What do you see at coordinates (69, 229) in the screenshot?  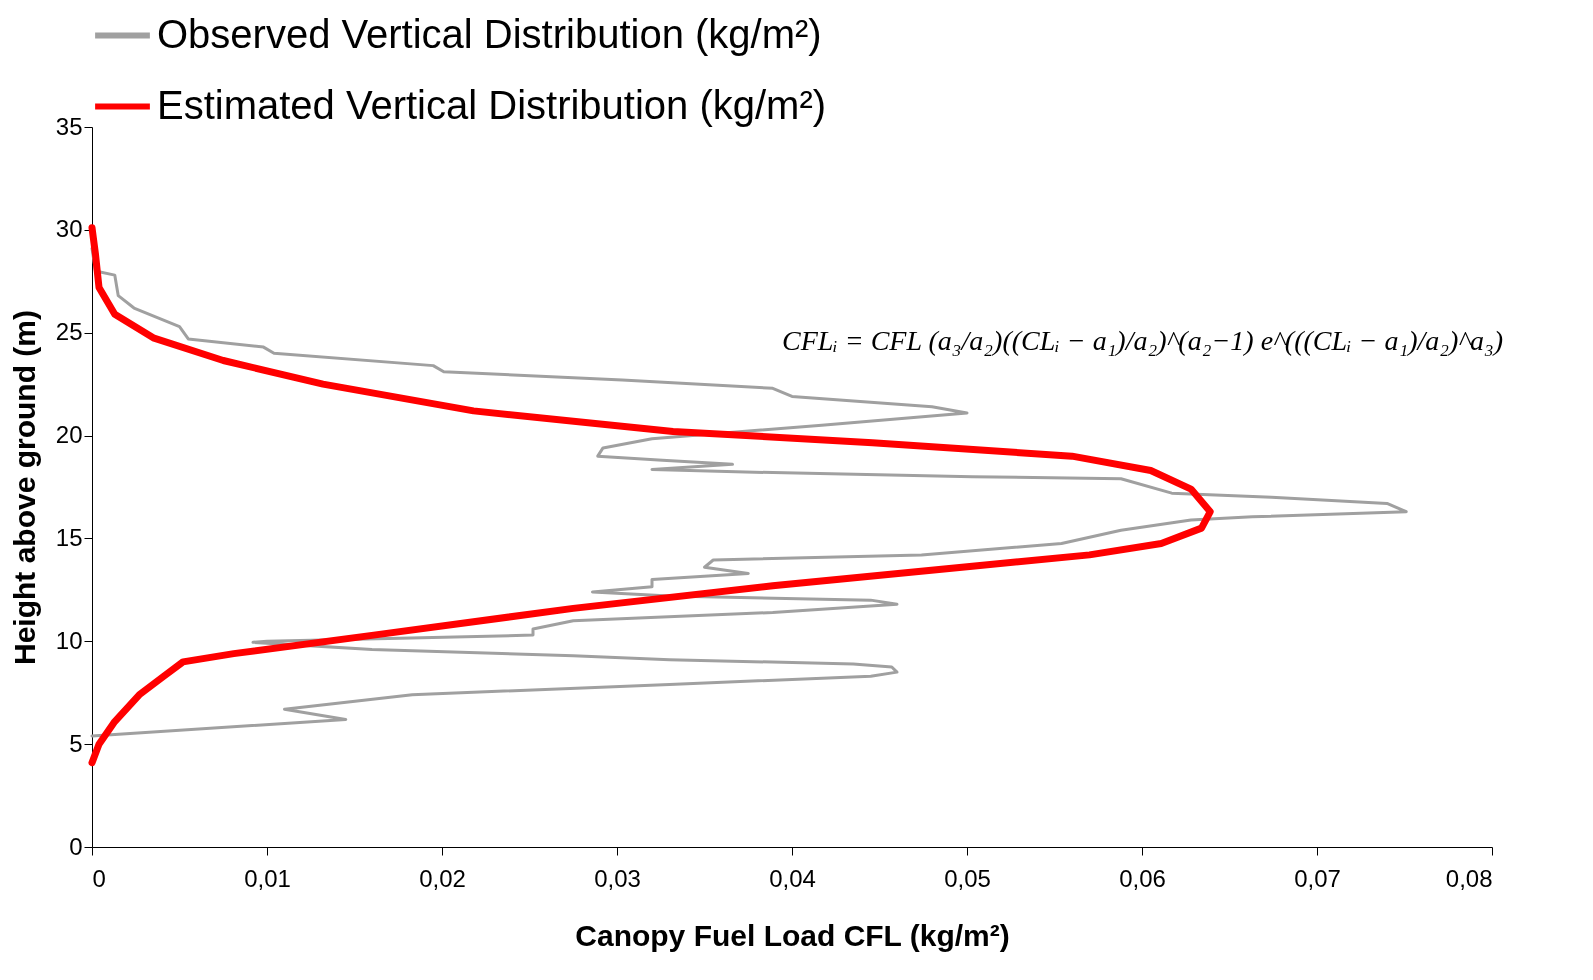 I see `y-tick-label: 30` at bounding box center [69, 229].